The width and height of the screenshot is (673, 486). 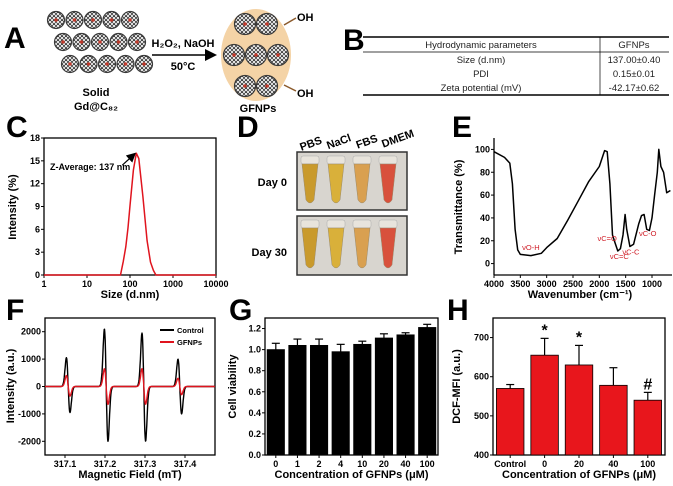 What do you see at coordinates (297, 464) in the screenshot?
I see `x-tick-label: 1` at bounding box center [297, 464].